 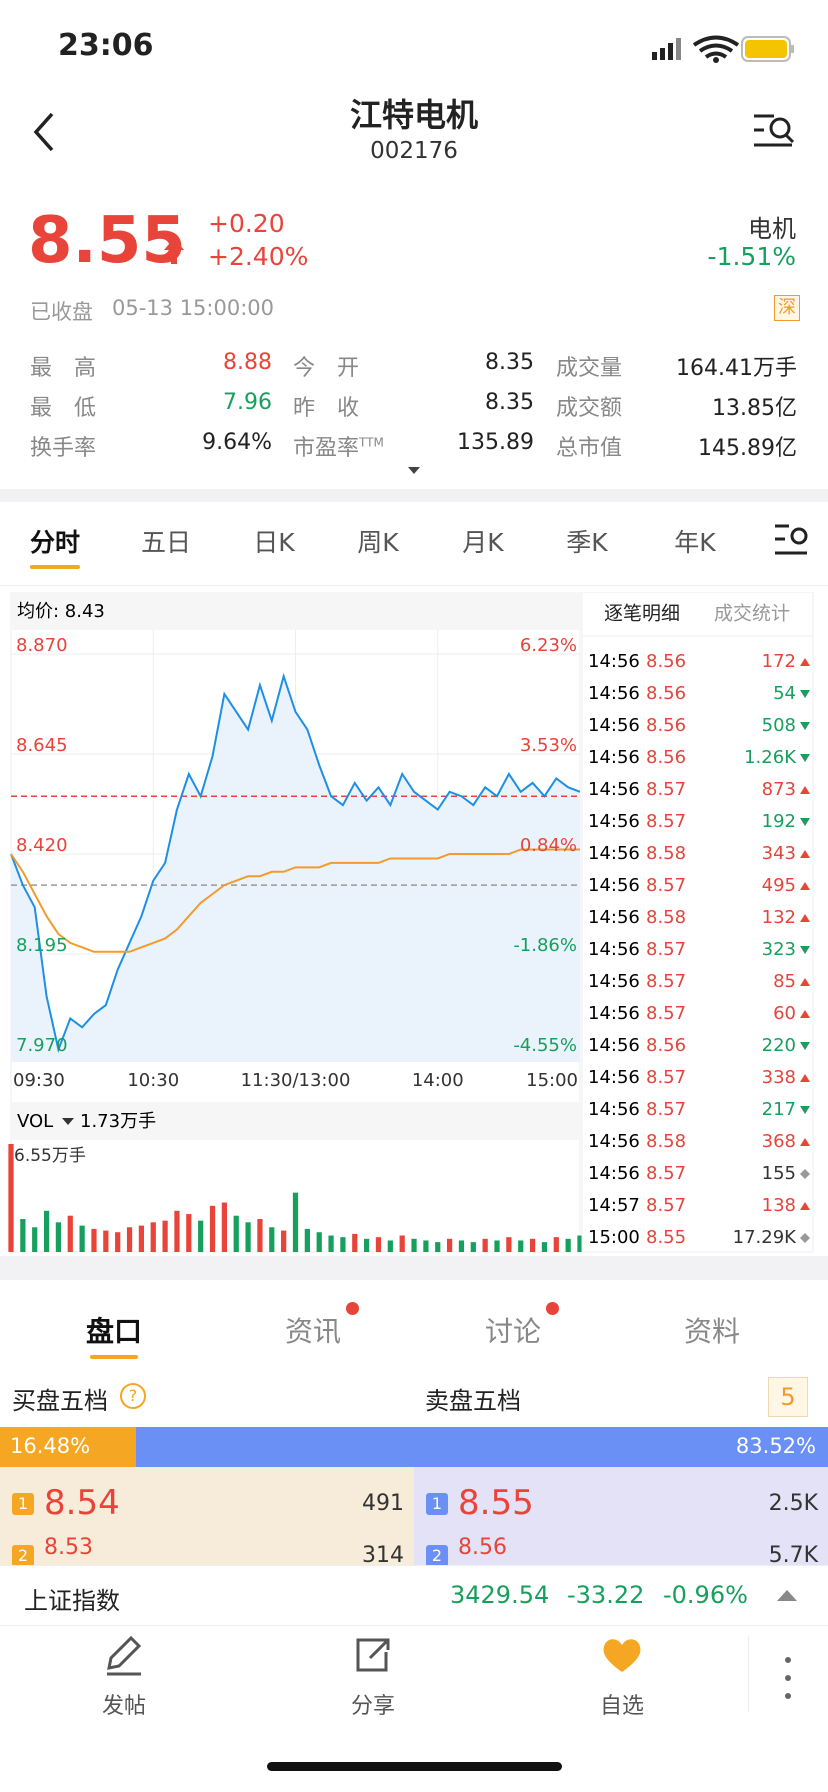 I want to click on y-tick-label: 7.970, so click(x=42, y=1045).